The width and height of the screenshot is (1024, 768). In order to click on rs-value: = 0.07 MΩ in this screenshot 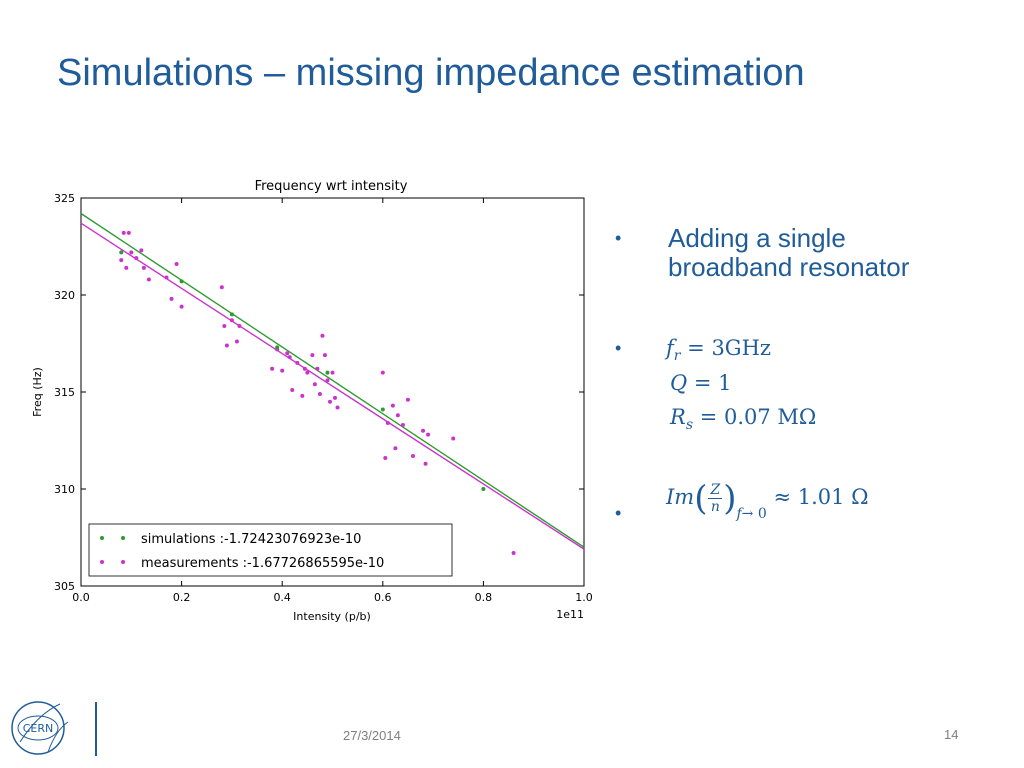, I will do `click(758, 417)`.